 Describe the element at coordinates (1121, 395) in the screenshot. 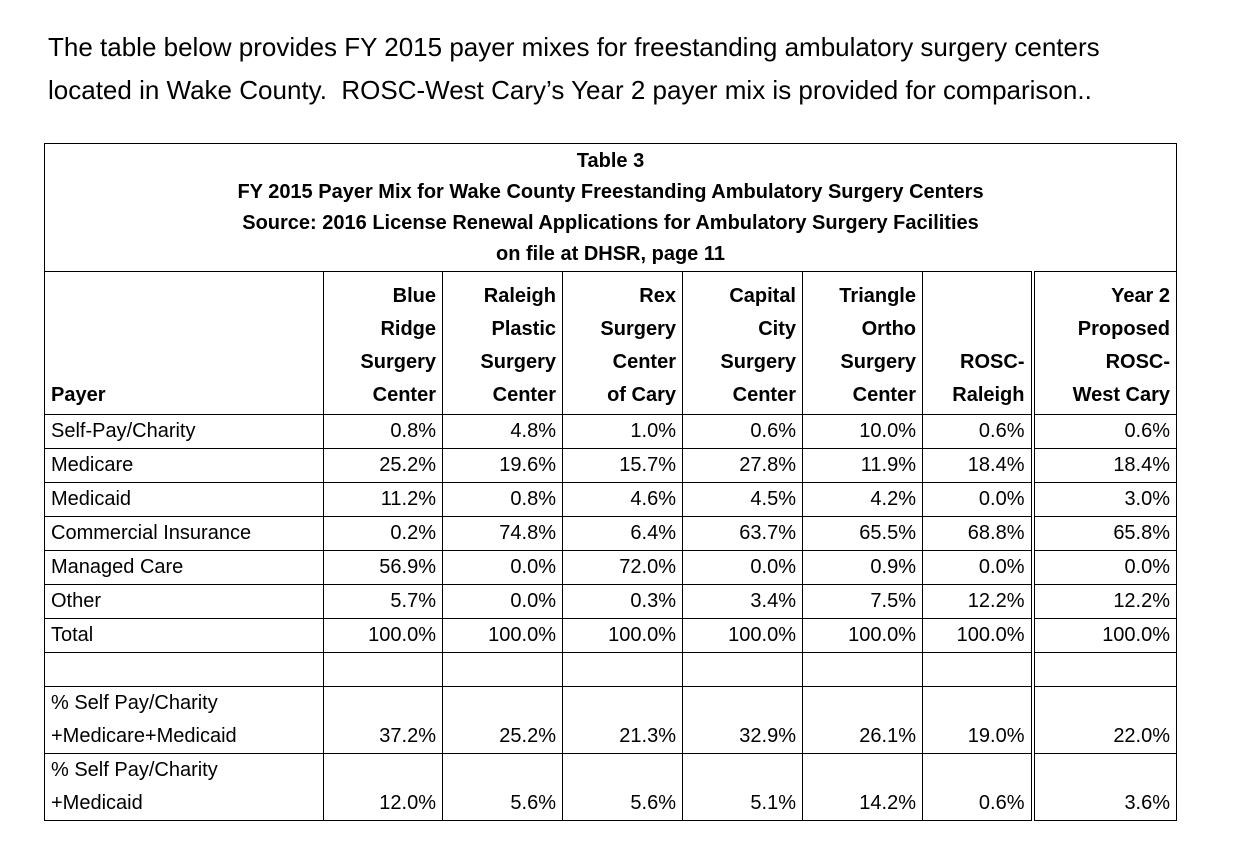

I see `header-line: West Cary` at that location.